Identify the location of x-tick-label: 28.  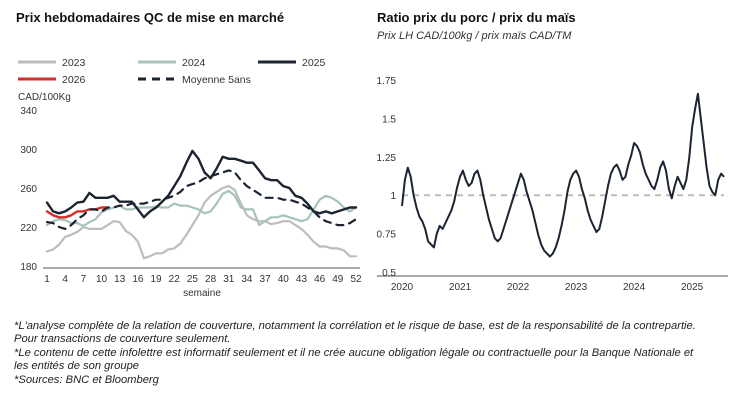
(211, 279).